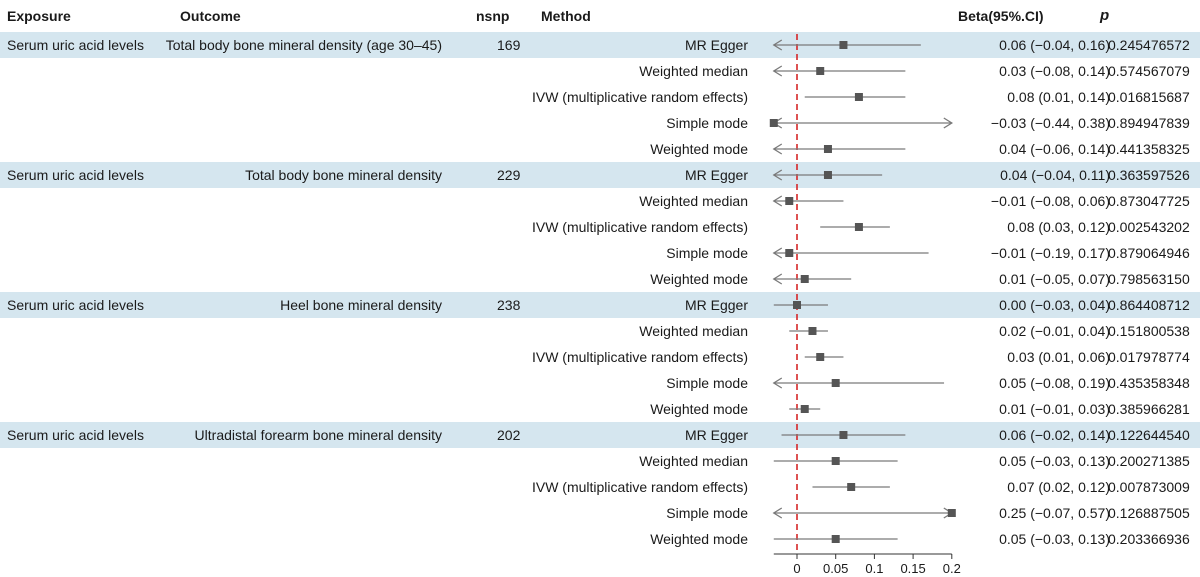 This screenshot has width=1200, height=577. What do you see at coordinates (1054, 435) in the screenshot?
I see `beta-ci-value: 0.06 (−0.02, 0.14)` at bounding box center [1054, 435].